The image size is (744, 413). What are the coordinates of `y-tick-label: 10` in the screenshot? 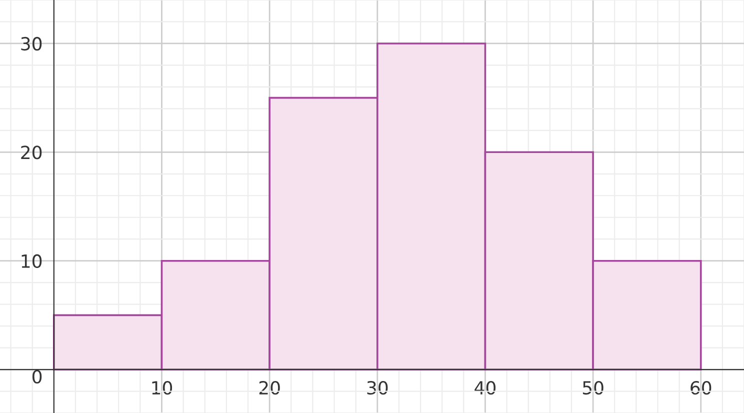 It's located at (32, 261).